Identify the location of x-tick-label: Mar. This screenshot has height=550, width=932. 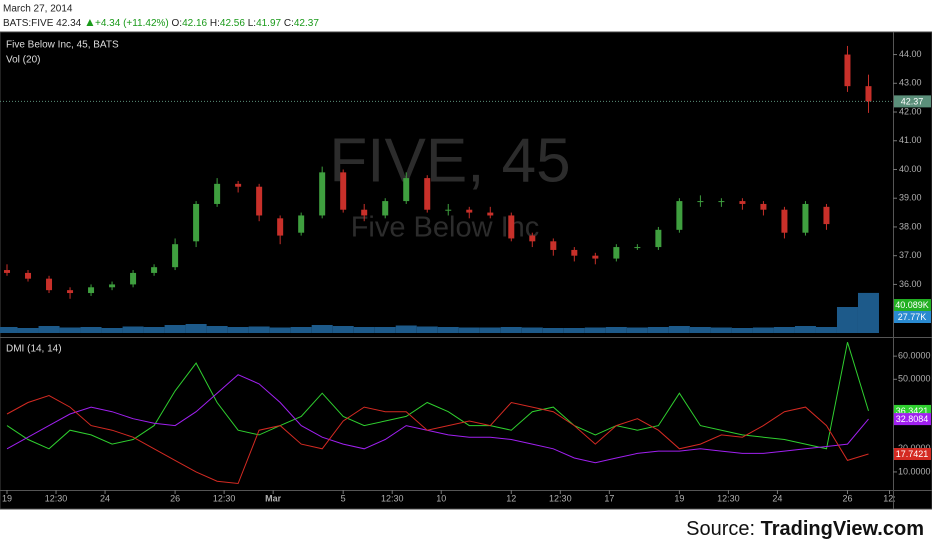
(273, 498).